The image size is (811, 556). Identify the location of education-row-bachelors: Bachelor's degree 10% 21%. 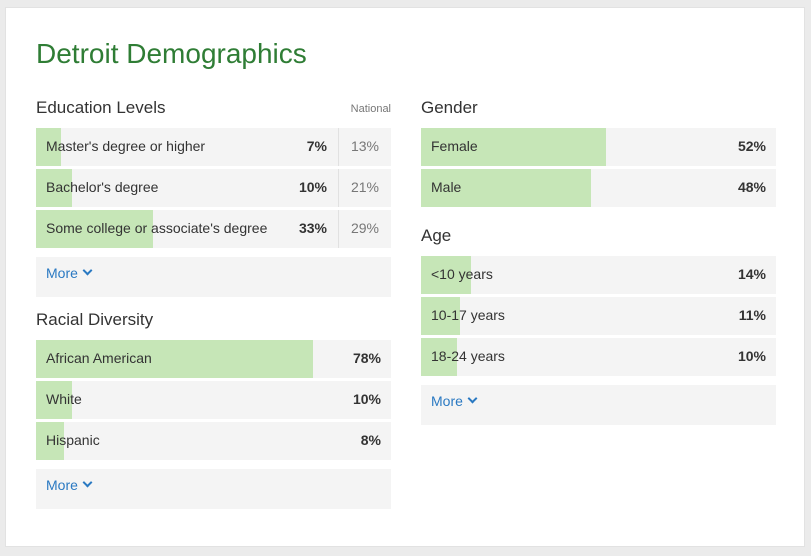
(213, 188).